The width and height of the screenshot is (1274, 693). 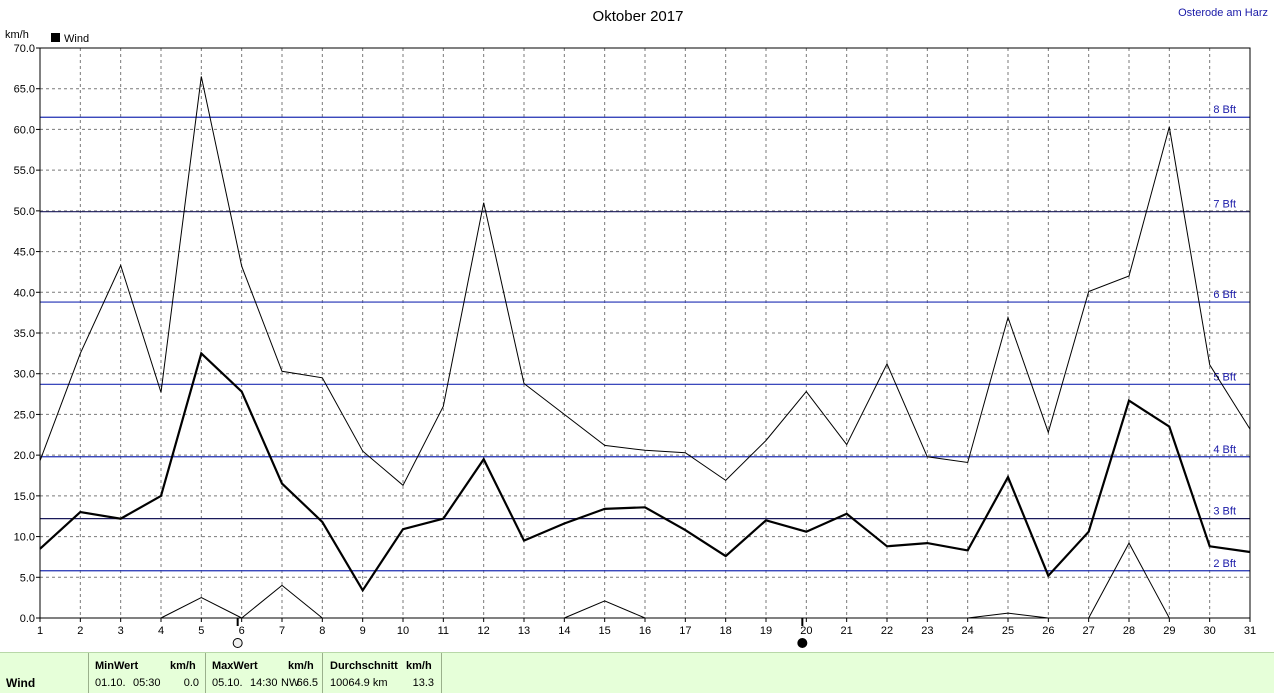 I want to click on x-tick-label: 20, so click(x=806, y=631).